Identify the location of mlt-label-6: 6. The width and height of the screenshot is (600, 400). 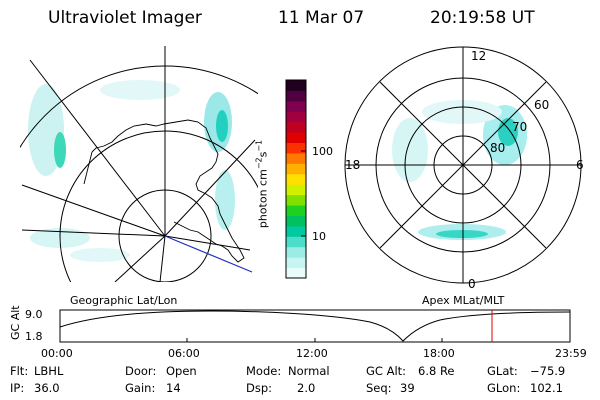
(580, 165).